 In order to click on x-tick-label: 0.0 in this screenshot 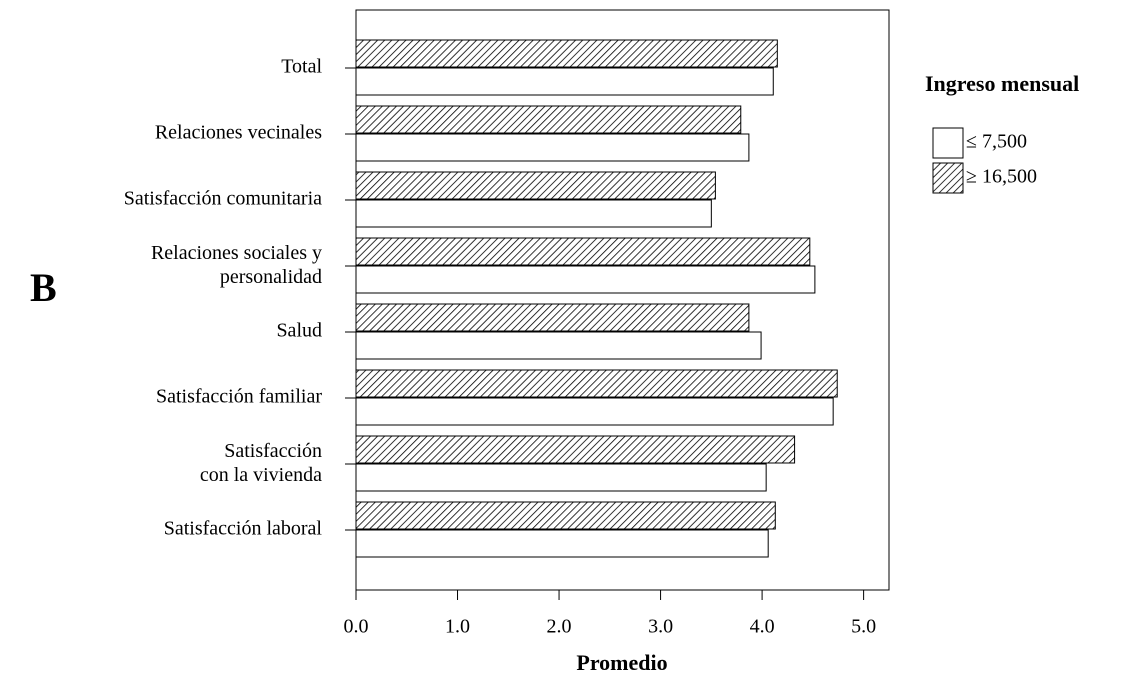, I will do `click(356, 627)`.